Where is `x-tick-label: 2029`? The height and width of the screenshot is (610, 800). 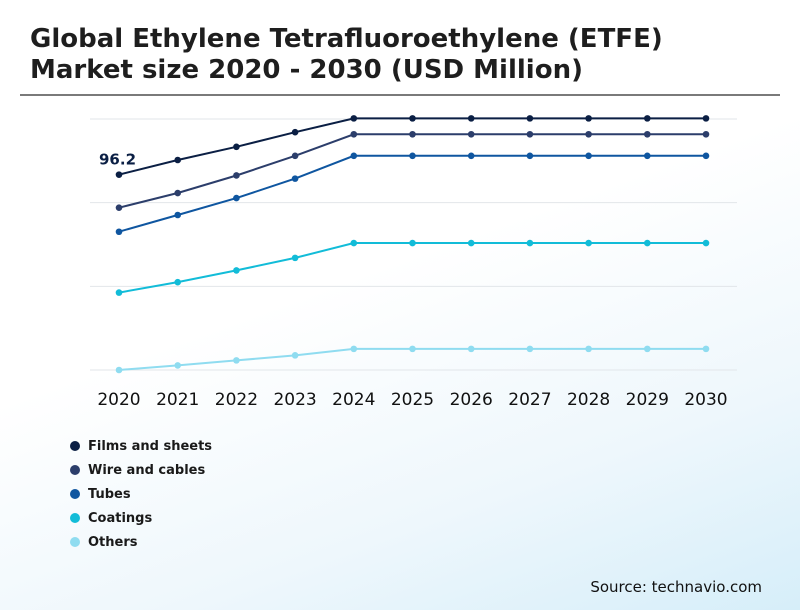 x-tick-label: 2029 is located at coordinates (647, 400).